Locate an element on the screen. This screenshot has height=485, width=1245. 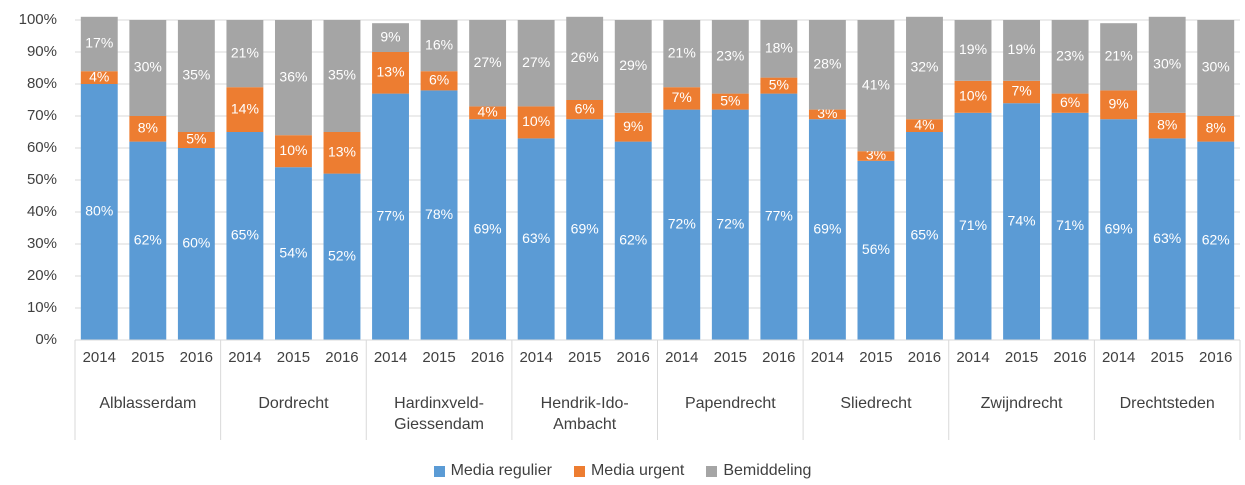
group-label: Papendrecht is located at coordinates (730, 403).